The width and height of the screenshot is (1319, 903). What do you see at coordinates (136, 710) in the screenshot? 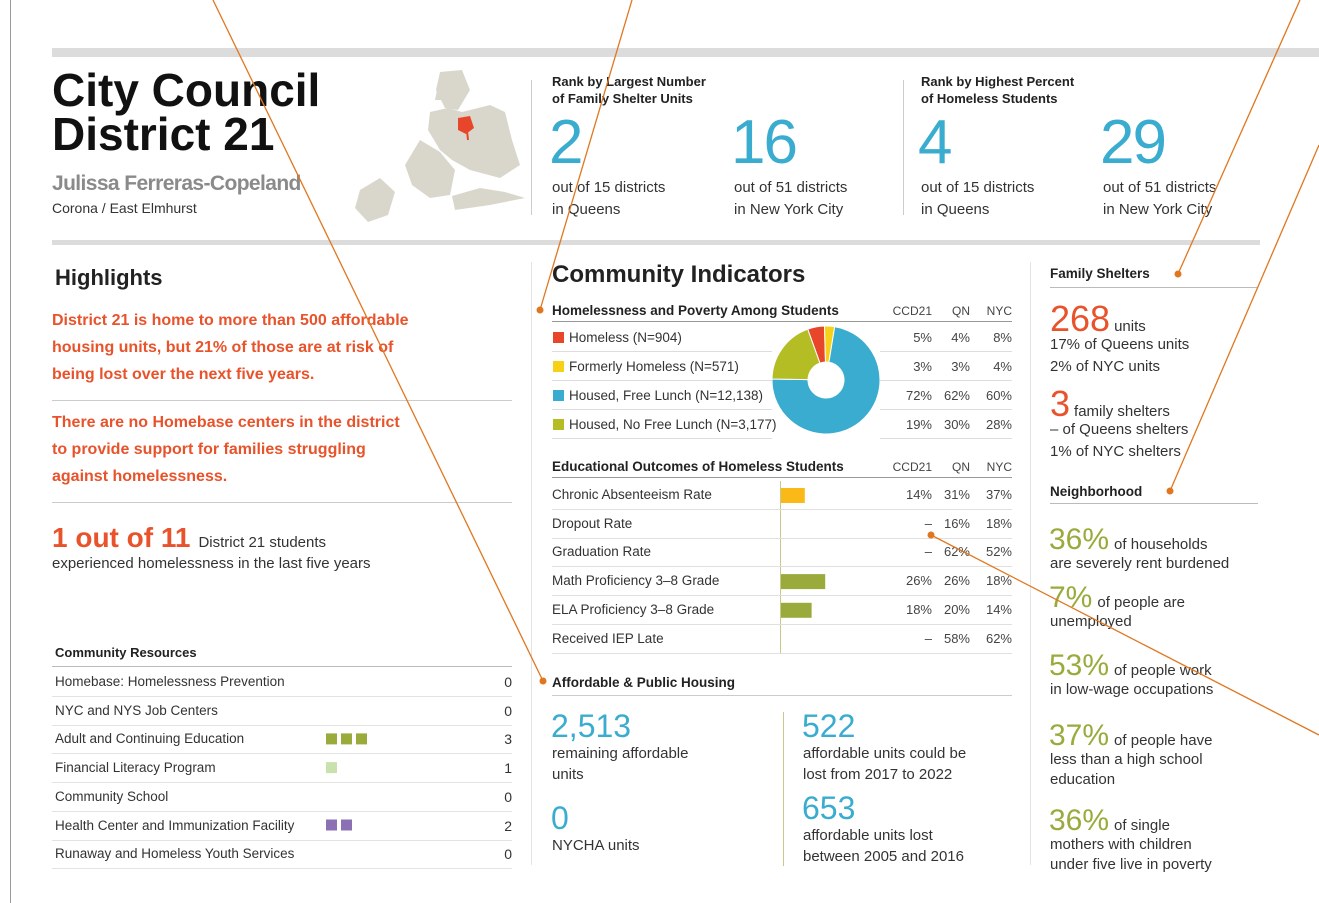
I see `resource-name: NYC and NYS Job Centers` at bounding box center [136, 710].